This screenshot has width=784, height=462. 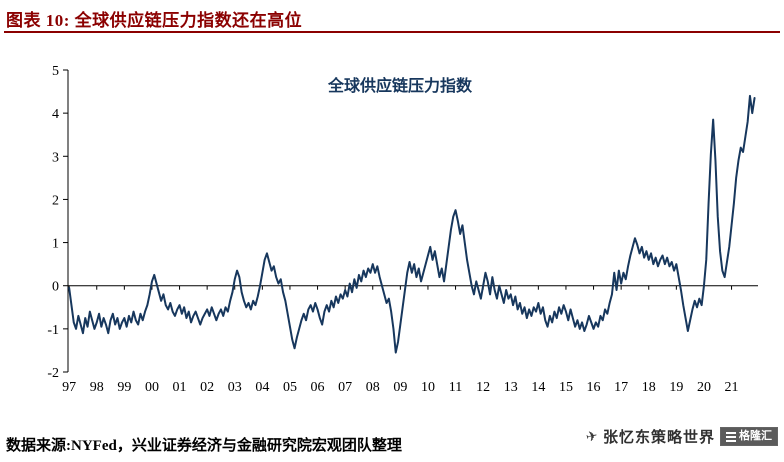 I want to click on x-tick-label: 21, so click(x=732, y=387).